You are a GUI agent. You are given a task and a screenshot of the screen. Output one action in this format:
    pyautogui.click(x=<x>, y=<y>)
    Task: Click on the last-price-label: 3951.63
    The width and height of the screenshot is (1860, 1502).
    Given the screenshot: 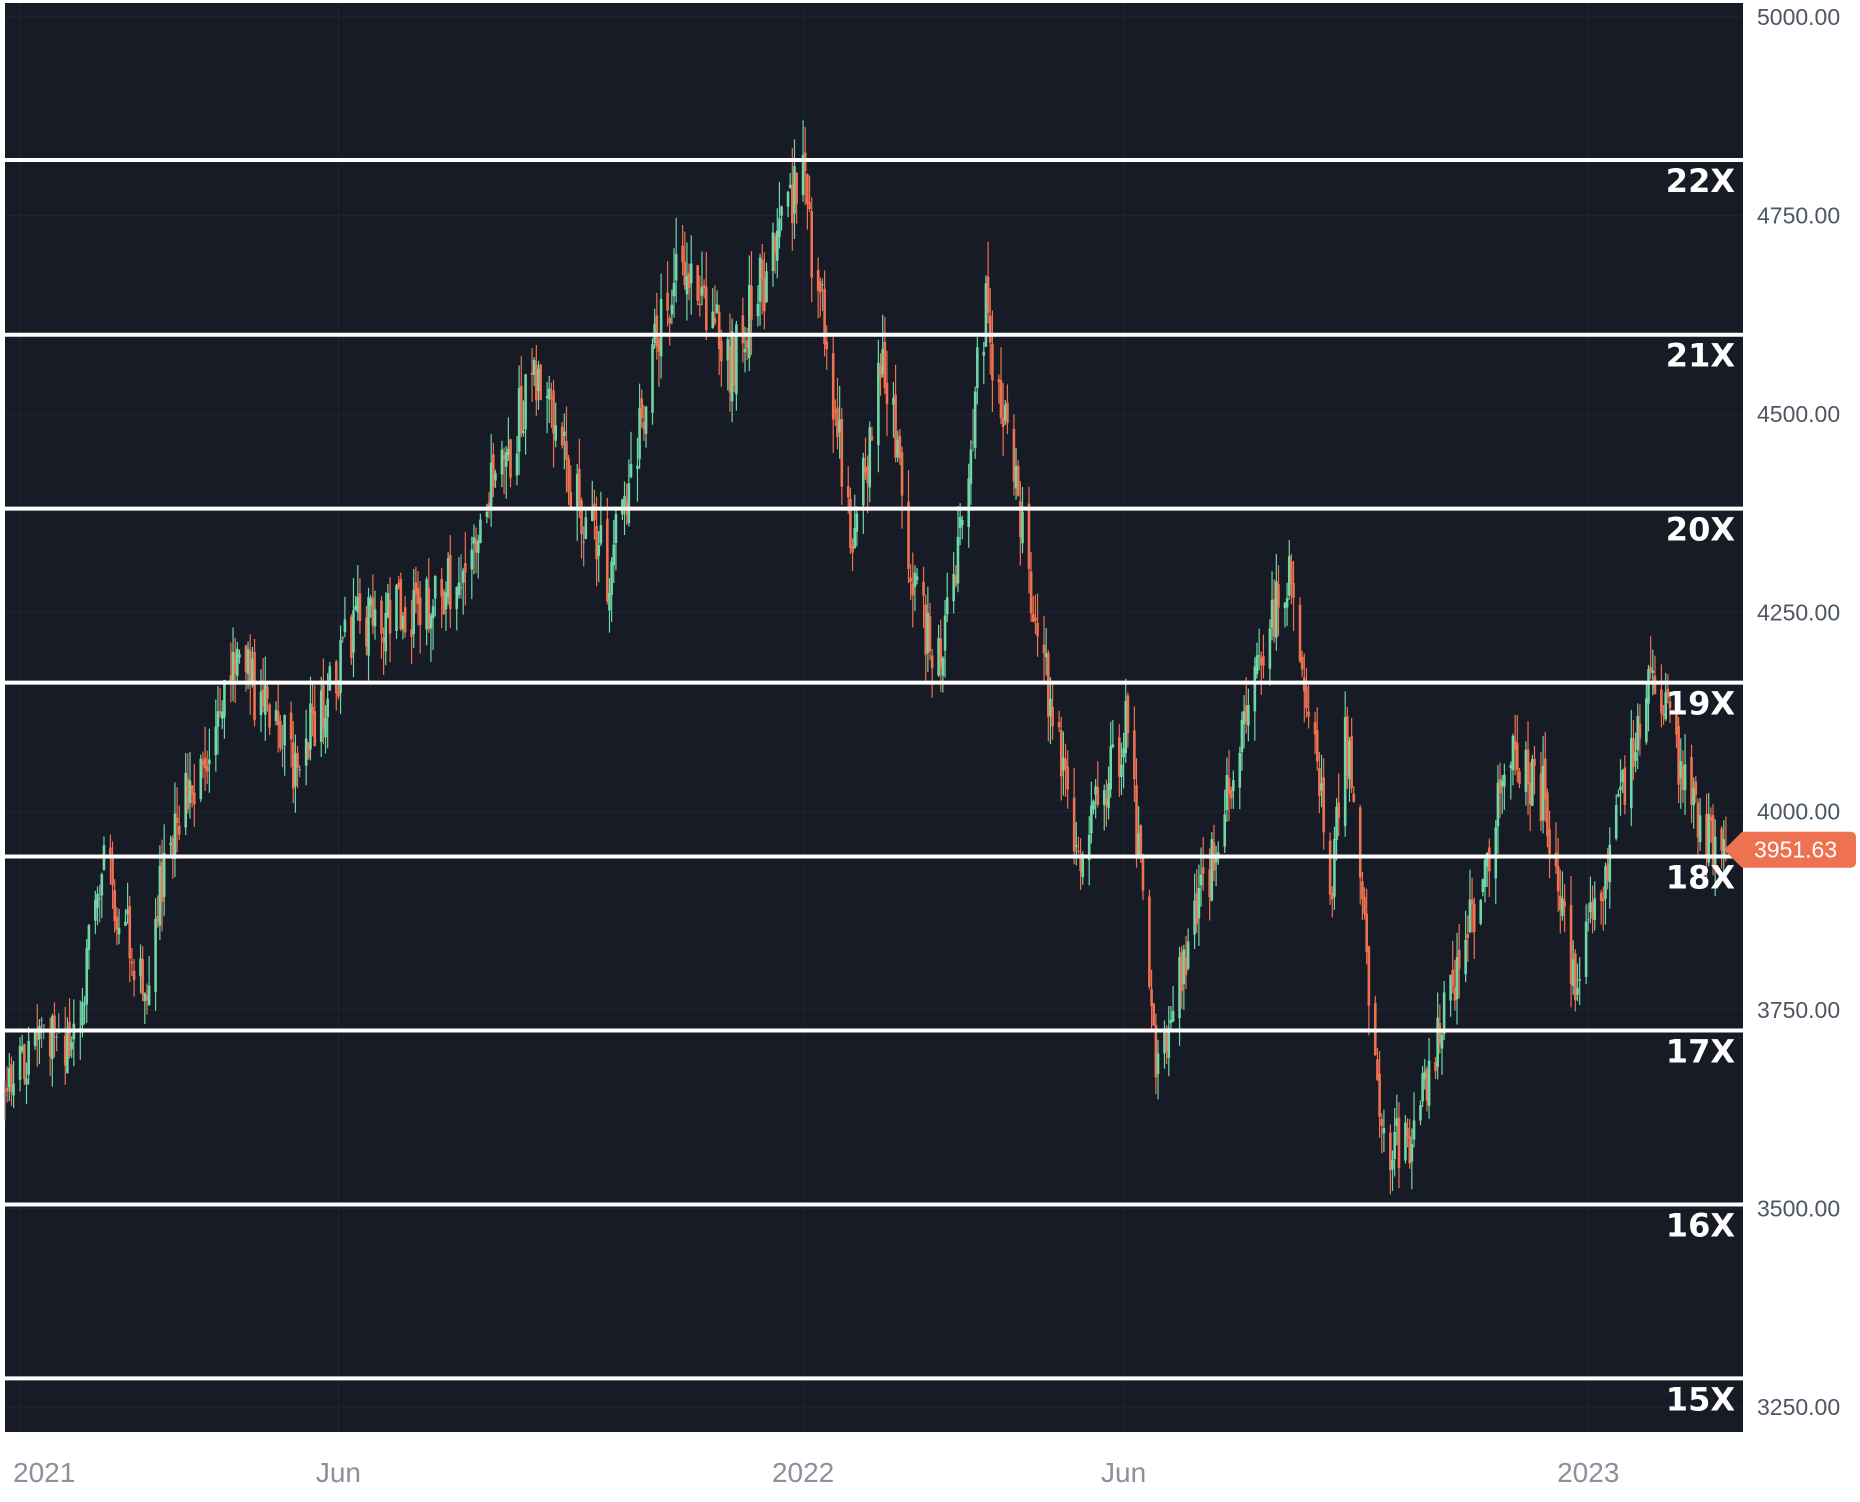 What is the action you would take?
    pyautogui.click(x=1795, y=850)
    